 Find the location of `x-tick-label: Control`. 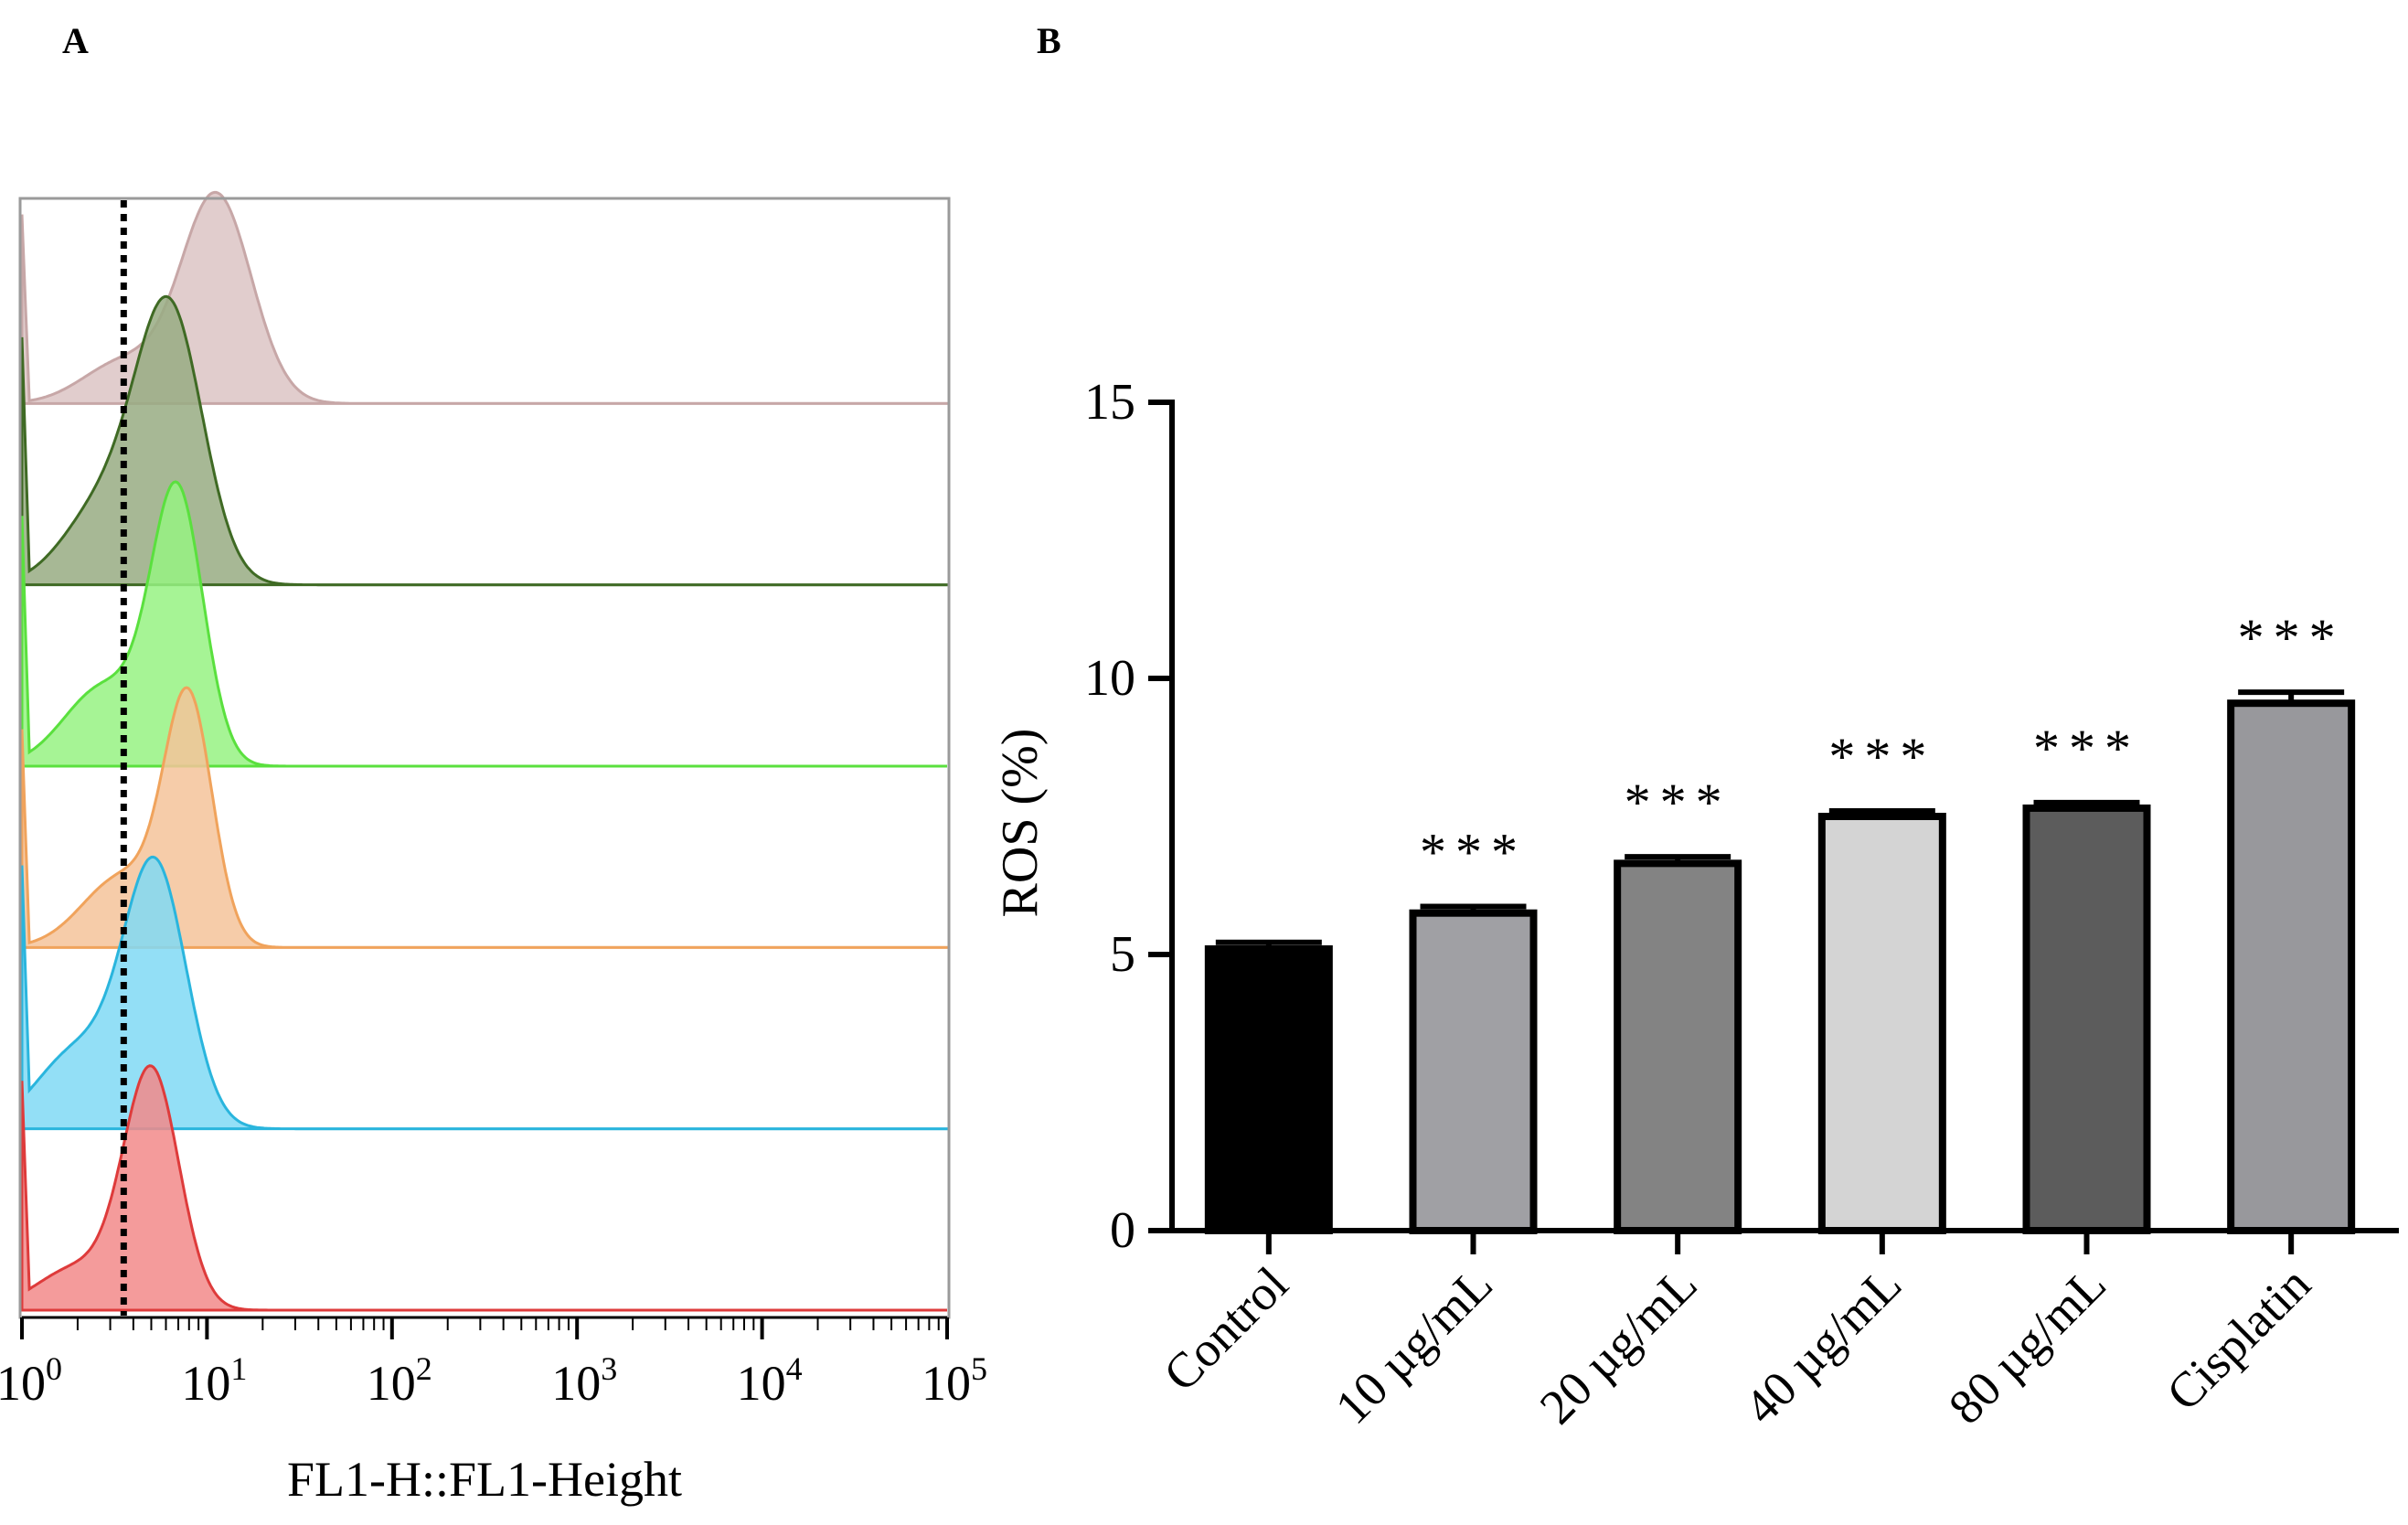

x-tick-label: Control is located at coordinates (1225, 1329).